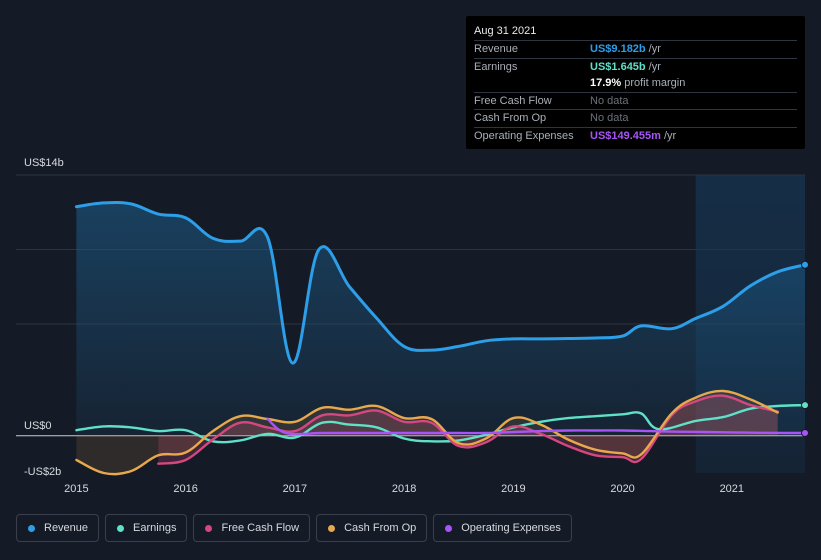  Describe the element at coordinates (618, 49) in the screenshot. I see `tooltip-value: US$9.182b` at that location.